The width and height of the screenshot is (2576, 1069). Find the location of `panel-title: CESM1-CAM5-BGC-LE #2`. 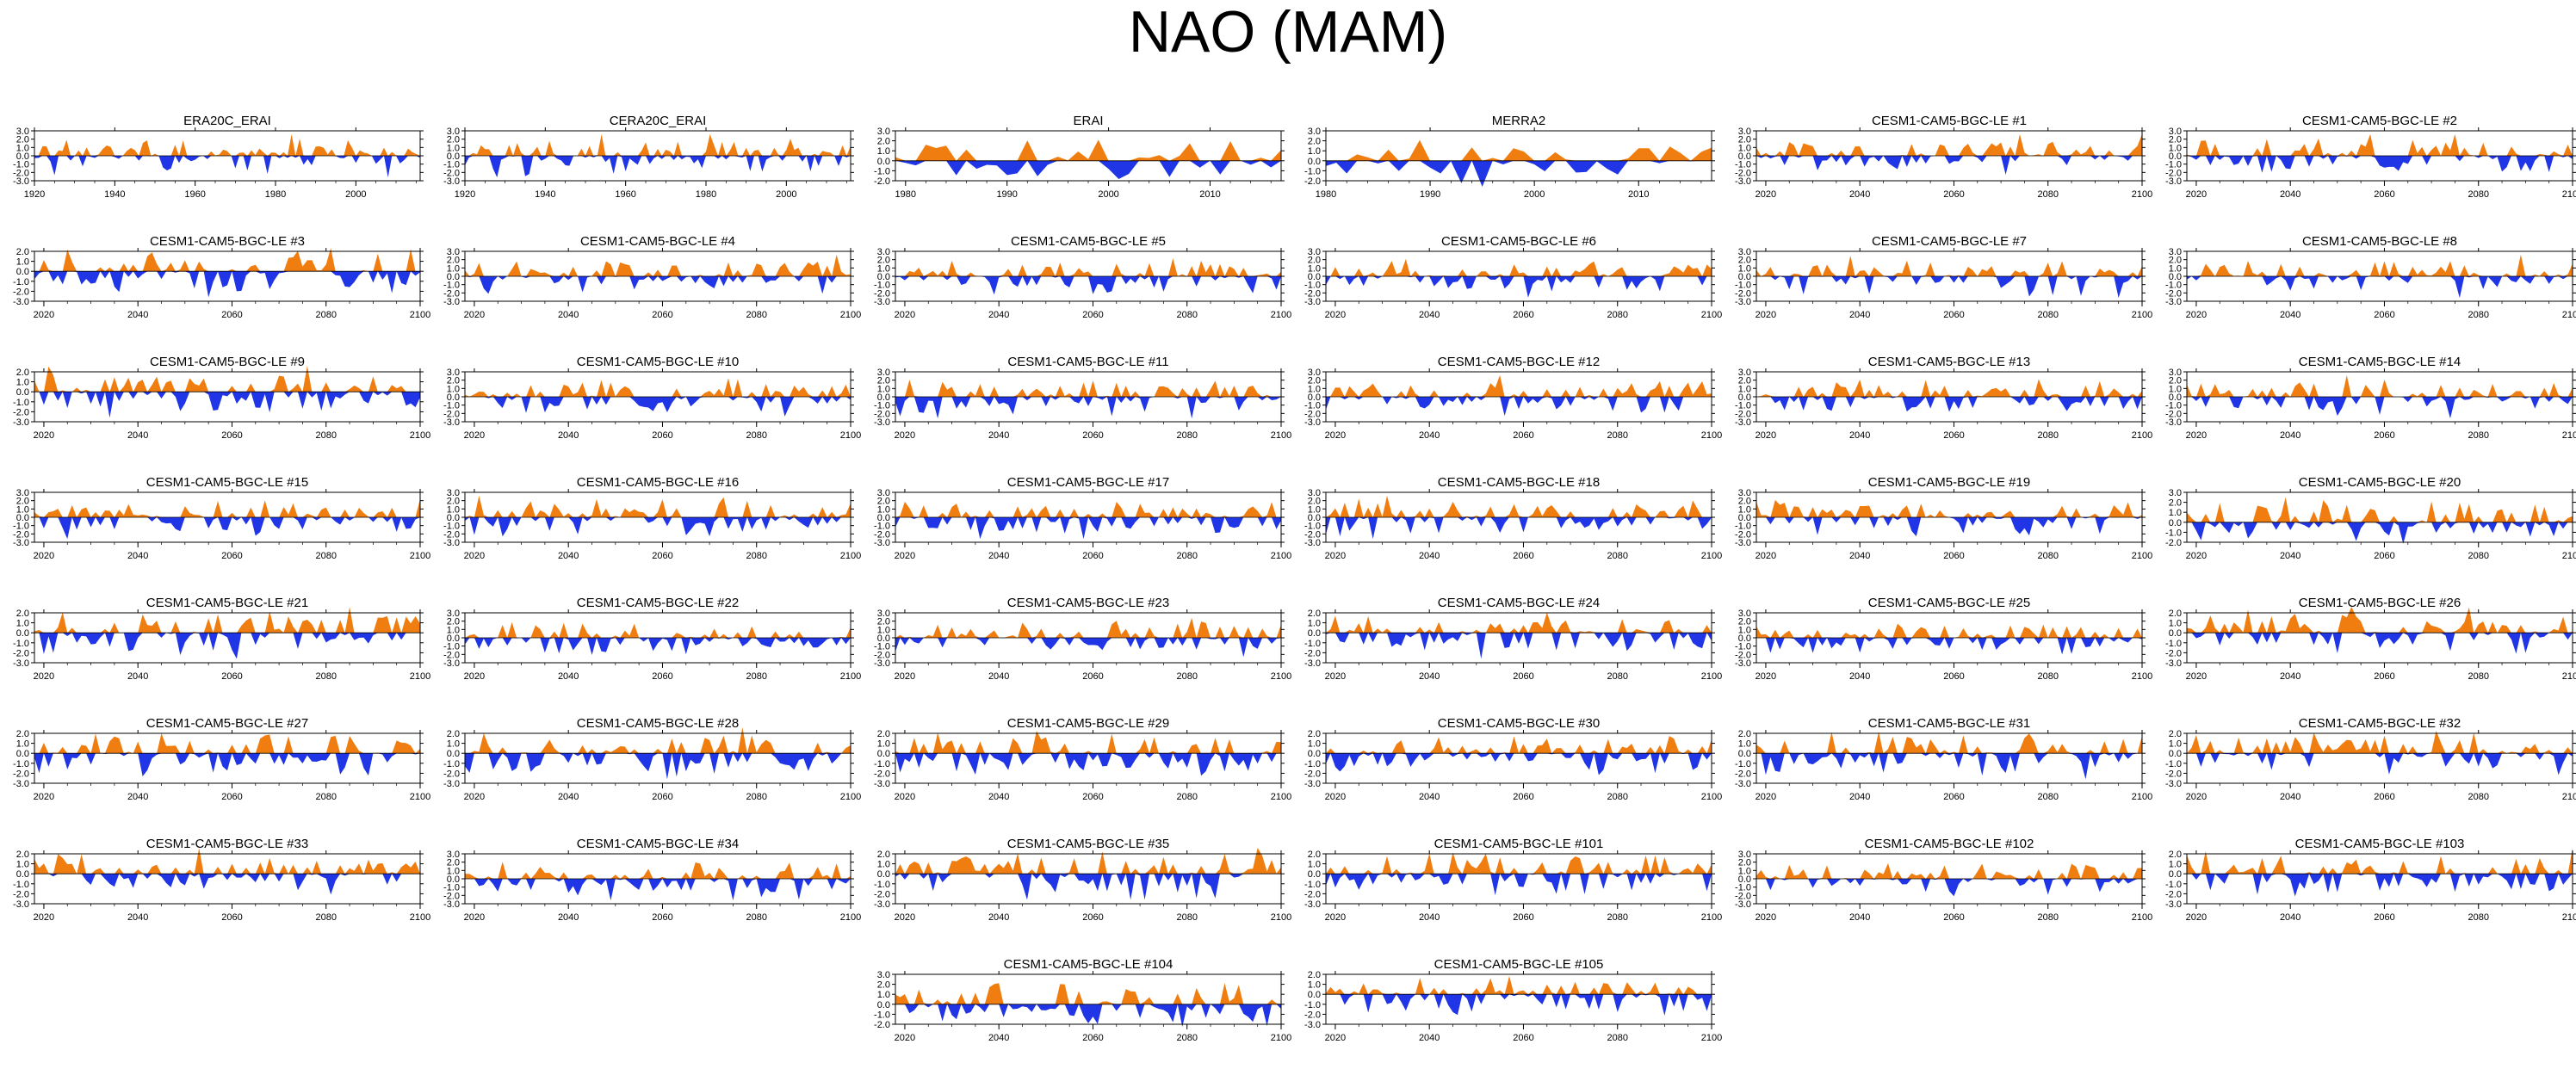

panel-title: CESM1-CAM5-BGC-LE #2 is located at coordinates (2380, 121).